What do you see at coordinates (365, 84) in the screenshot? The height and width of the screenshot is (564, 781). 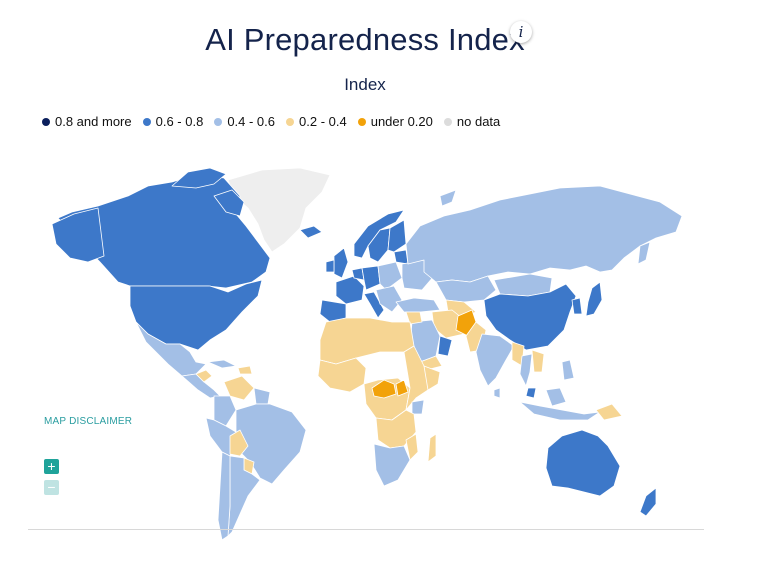 I see `map-subtitle: Index` at bounding box center [365, 84].